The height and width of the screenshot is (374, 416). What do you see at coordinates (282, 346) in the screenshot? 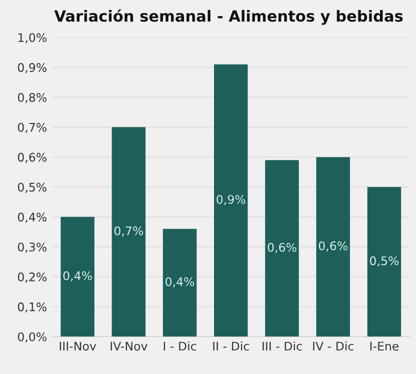
I see `x-tick-label: III - Dic` at bounding box center [282, 346].